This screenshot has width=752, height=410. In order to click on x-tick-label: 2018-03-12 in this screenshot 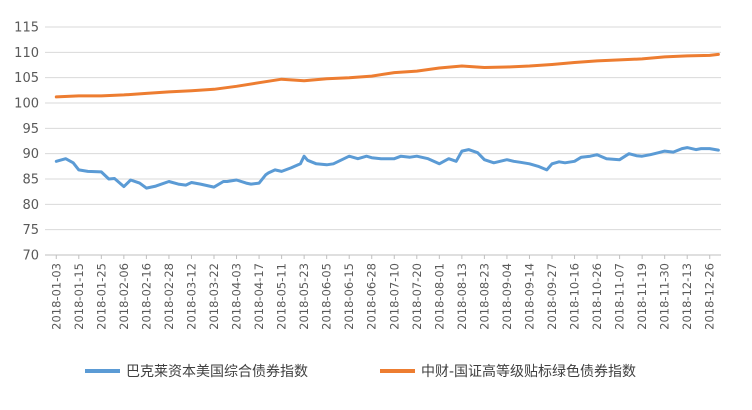, I will do `click(191, 296)`.